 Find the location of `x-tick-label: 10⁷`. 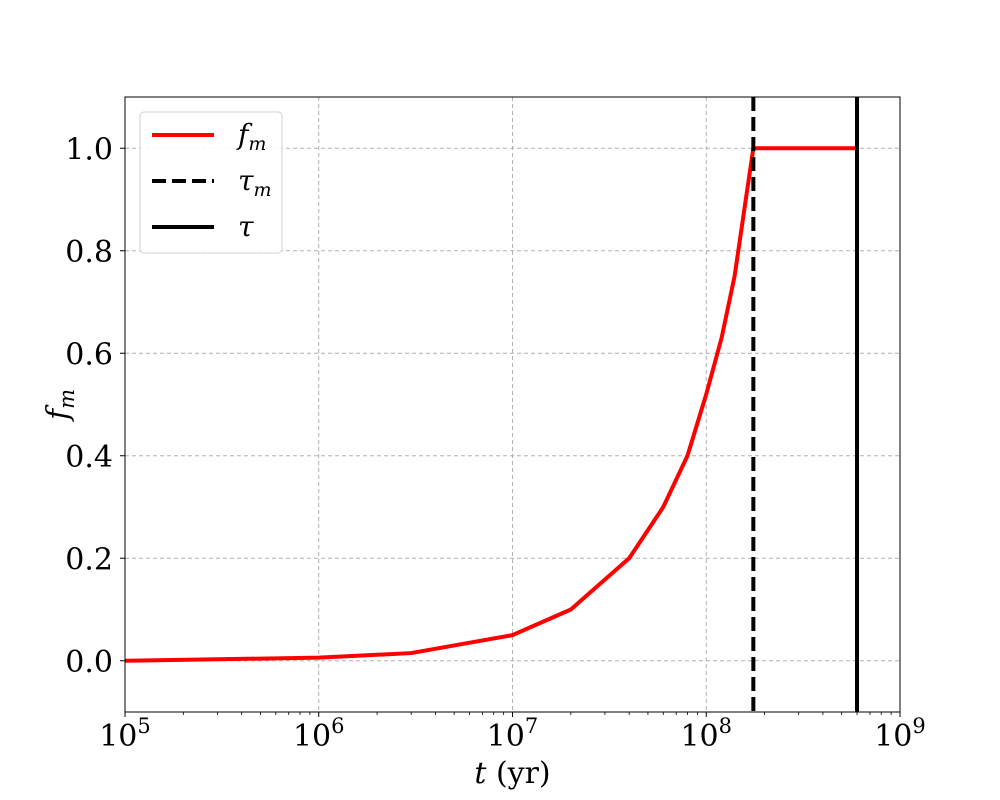

x-tick-label: 10⁷ is located at coordinates (513, 734).